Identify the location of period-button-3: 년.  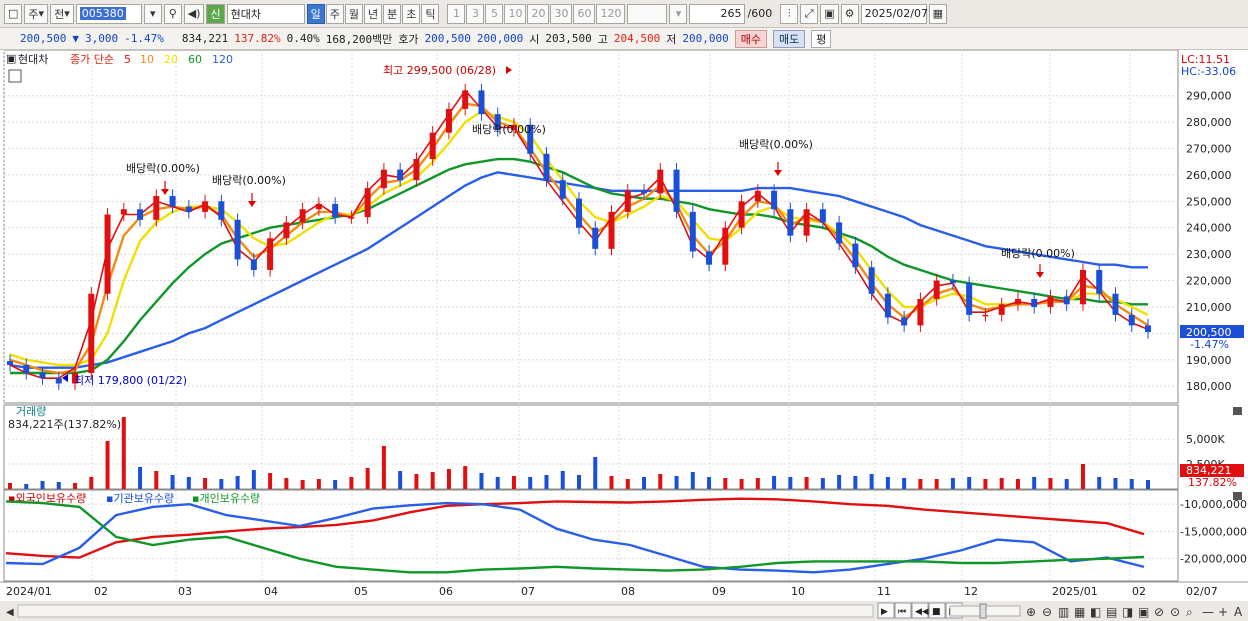
(373, 13).